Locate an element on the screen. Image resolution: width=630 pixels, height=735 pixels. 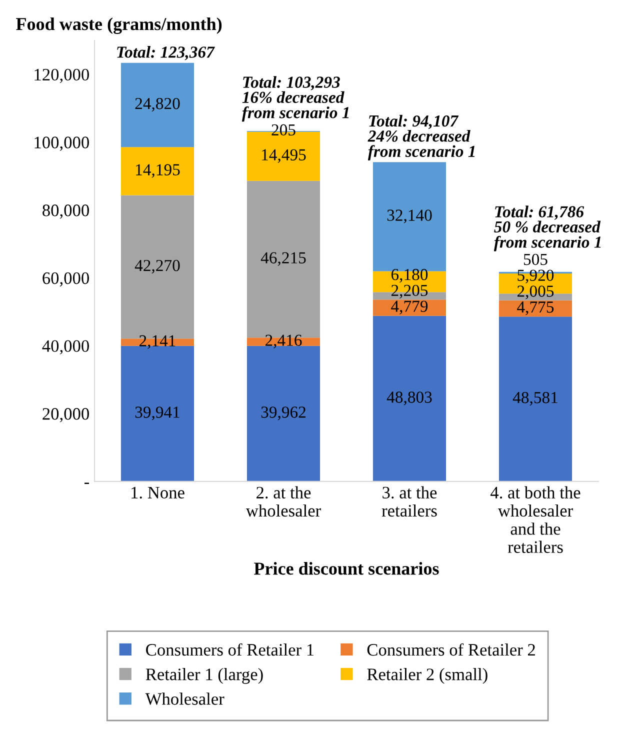
data-label: 2,141 is located at coordinates (157, 342).